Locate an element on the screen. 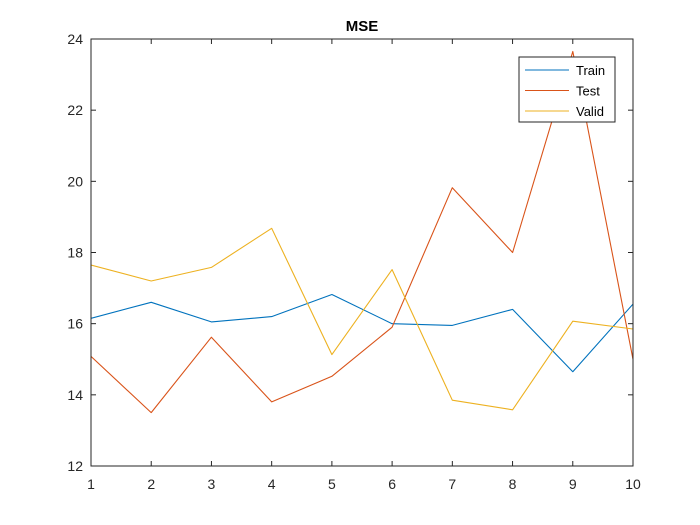 This screenshot has width=700, height=525. y-tick-label: 22 is located at coordinates (75, 110).